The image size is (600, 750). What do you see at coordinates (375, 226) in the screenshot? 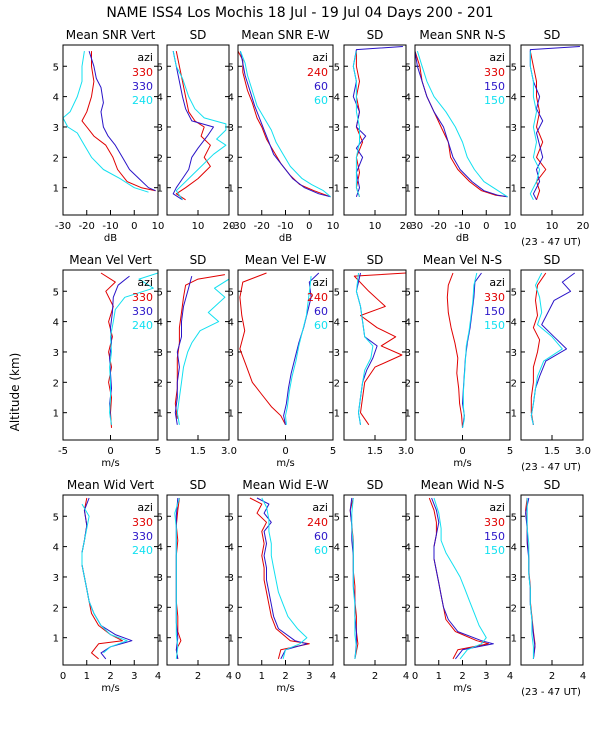
I see `x-tick-label: 10` at bounding box center [375, 226].